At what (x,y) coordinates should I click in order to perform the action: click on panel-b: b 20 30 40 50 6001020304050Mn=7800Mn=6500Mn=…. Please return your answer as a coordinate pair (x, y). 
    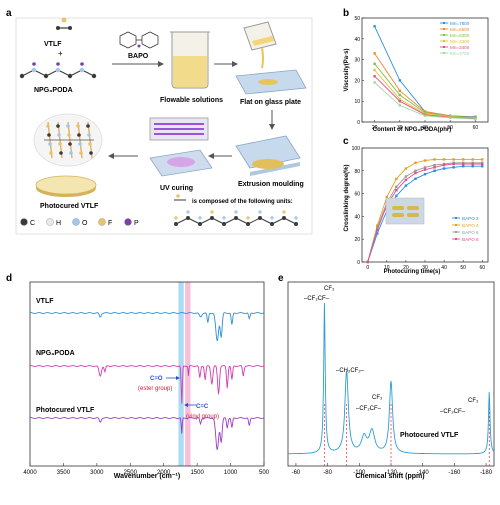
    Looking at the image, I should click on (416, 70).